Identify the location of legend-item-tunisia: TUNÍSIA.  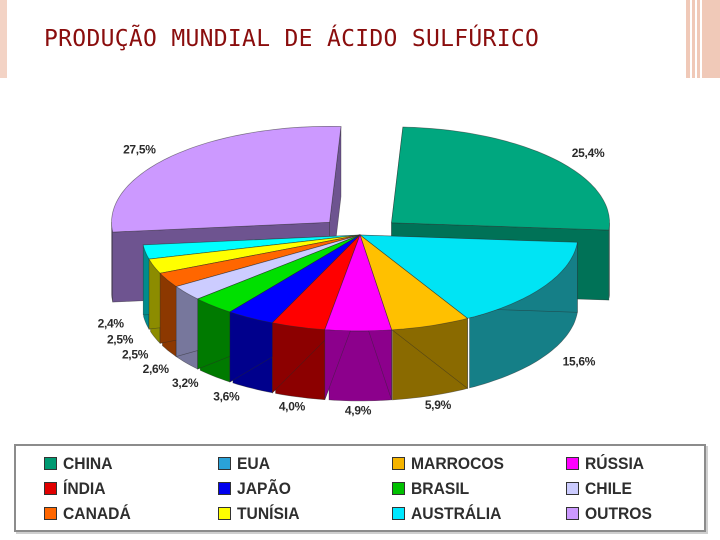
(305, 513).